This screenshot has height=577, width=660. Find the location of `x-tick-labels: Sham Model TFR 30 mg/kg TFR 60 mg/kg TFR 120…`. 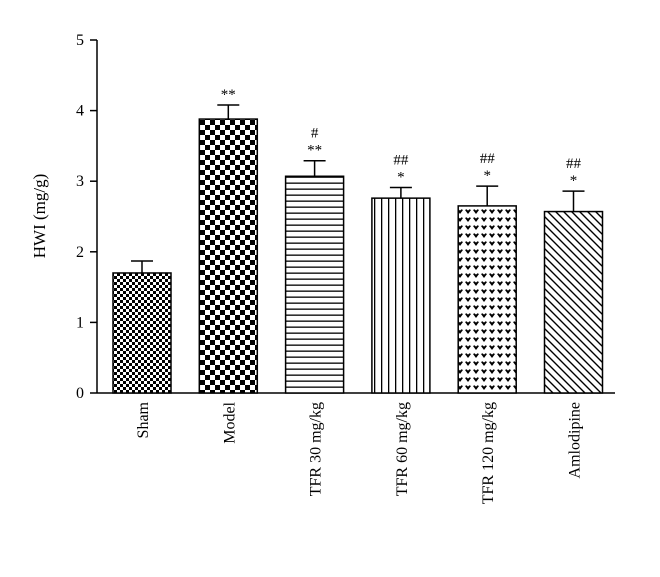

x-tick-labels: Sham Model TFR 30 mg/kg TFR 60 mg/kg TFR 120… is located at coordinates (359, 452).